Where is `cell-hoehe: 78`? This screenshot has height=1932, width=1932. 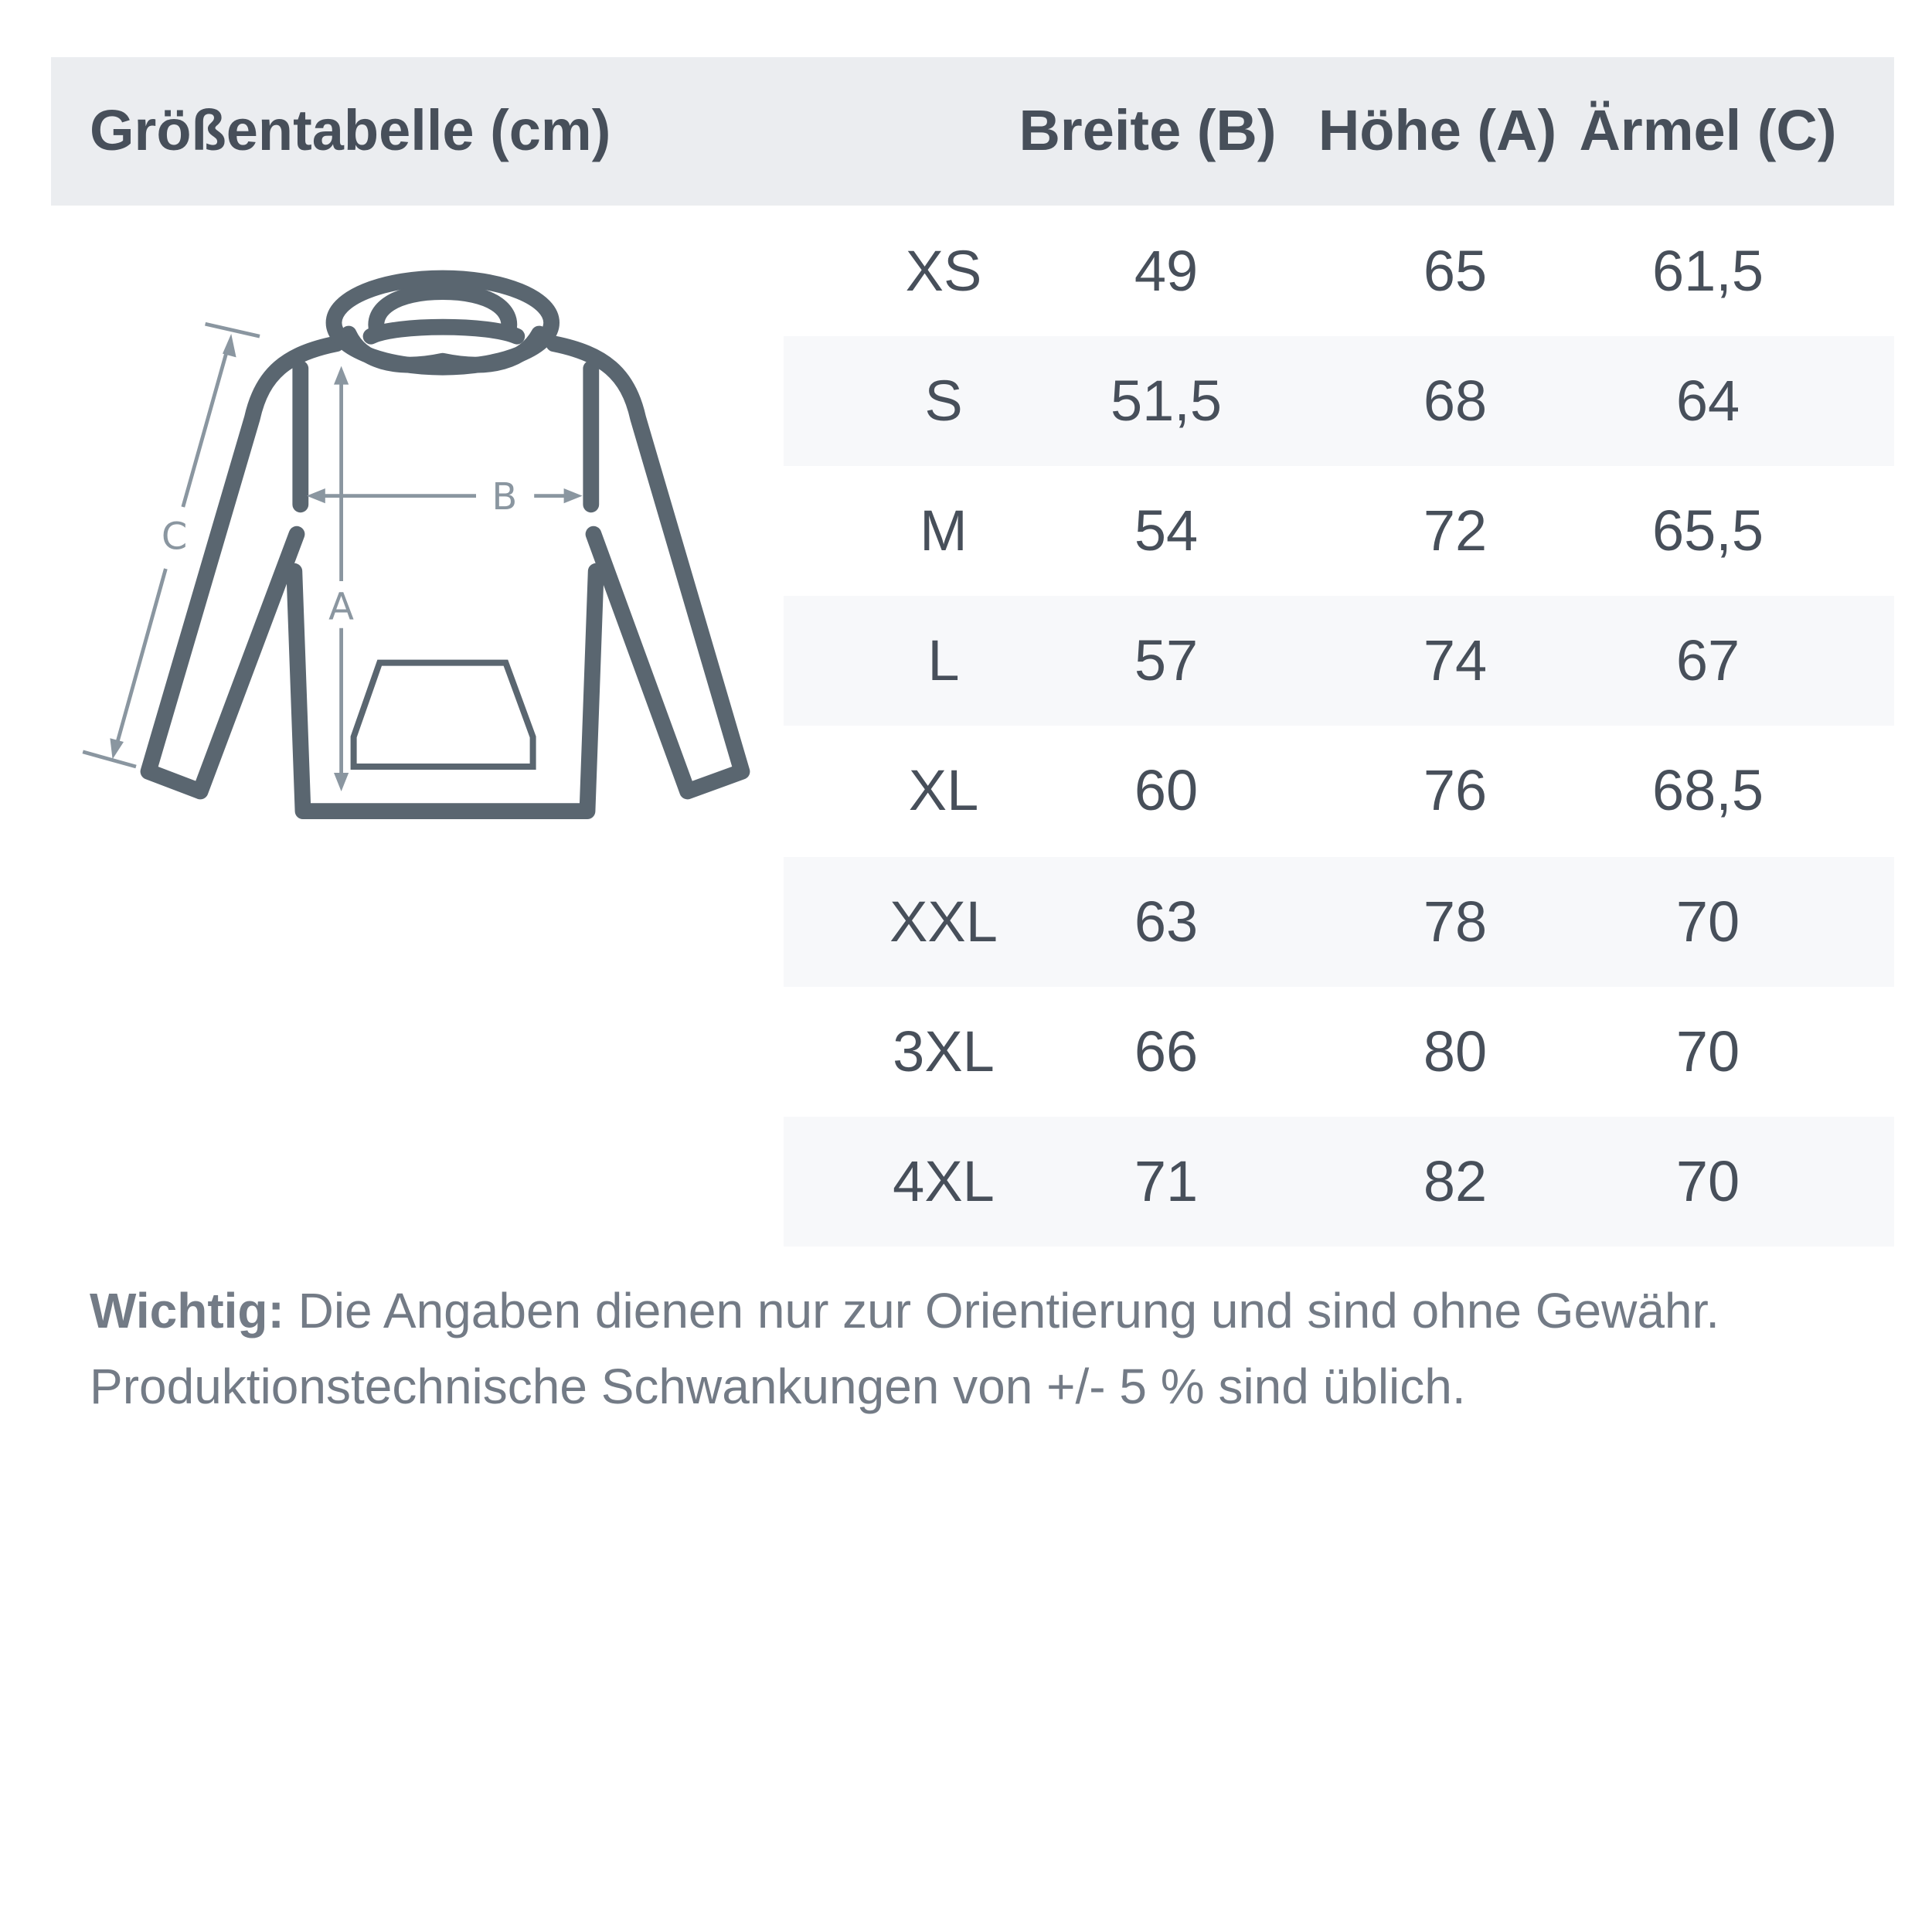 cell-hoehe: 78 is located at coordinates (1455, 921).